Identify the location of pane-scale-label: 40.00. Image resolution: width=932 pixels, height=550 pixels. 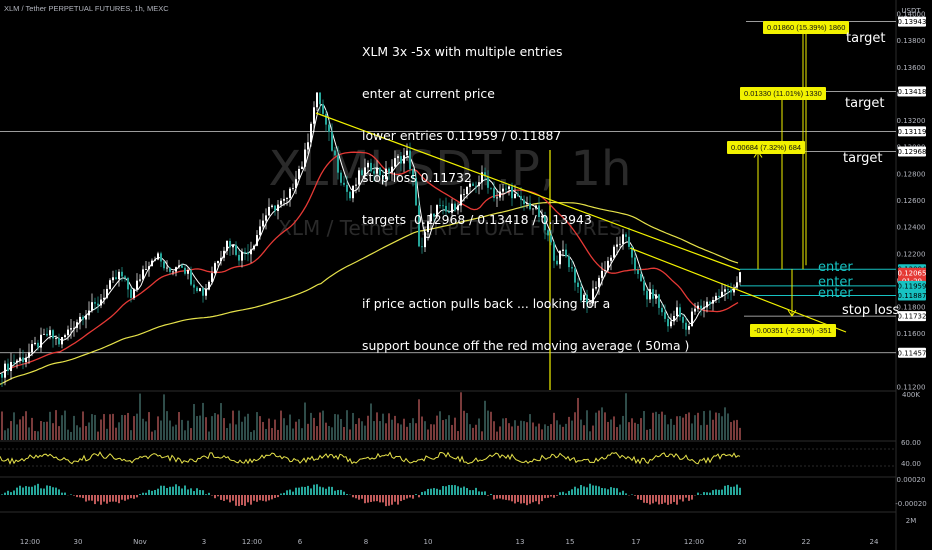
(911, 464).